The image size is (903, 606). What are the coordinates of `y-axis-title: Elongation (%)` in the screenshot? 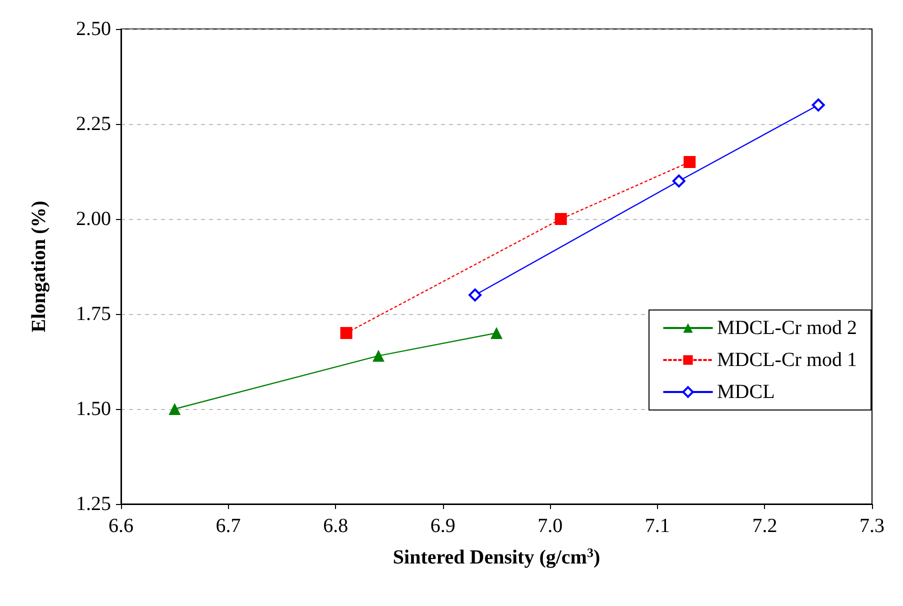 It's located at (39, 266).